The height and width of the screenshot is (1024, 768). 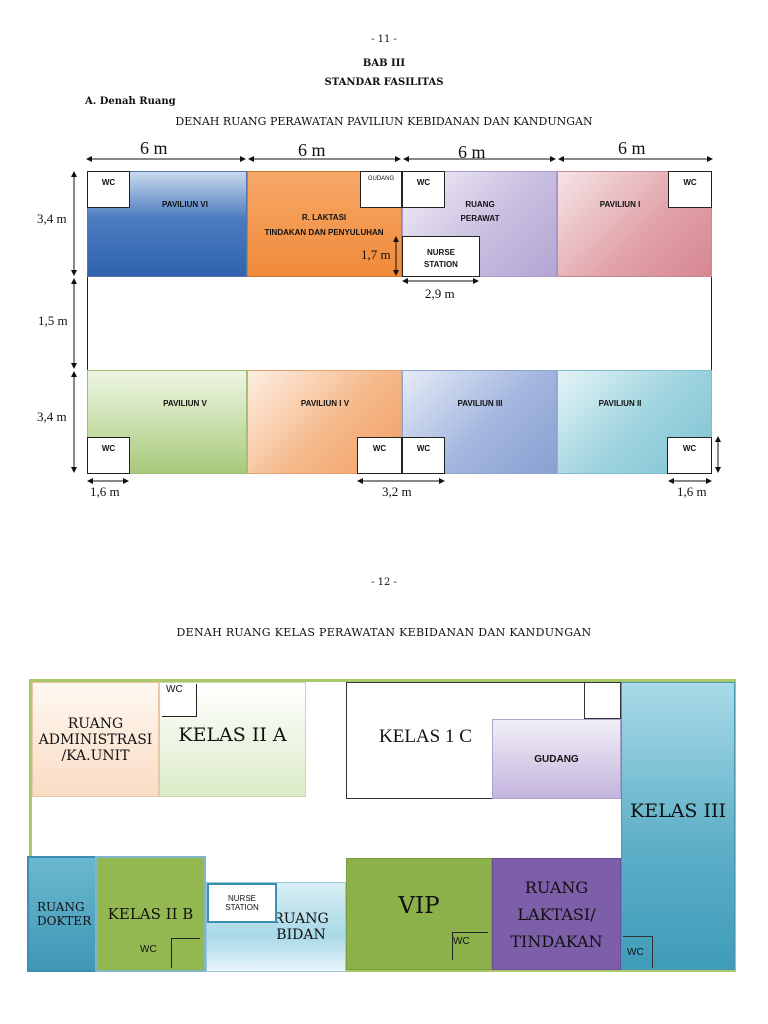 I want to click on label-paviliun-i: PAVILIUN I, so click(x=620, y=204).